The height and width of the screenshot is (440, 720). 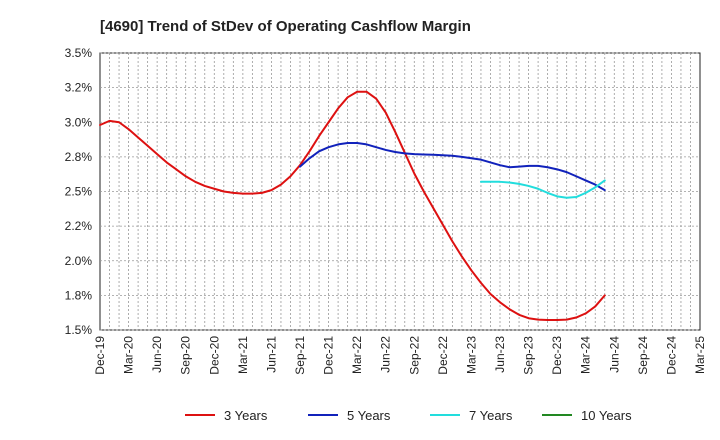 I want to click on x-tick-label: Sep-23, so click(x=529, y=355).